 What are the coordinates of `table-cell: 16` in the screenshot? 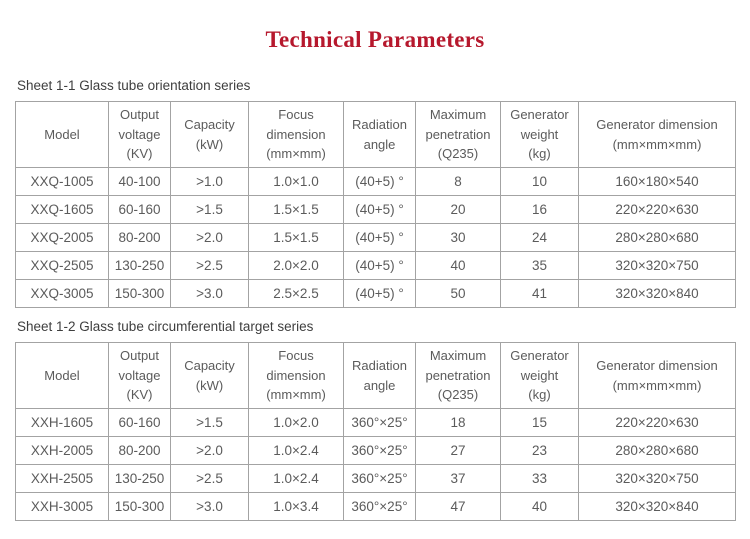 It's located at (539, 209).